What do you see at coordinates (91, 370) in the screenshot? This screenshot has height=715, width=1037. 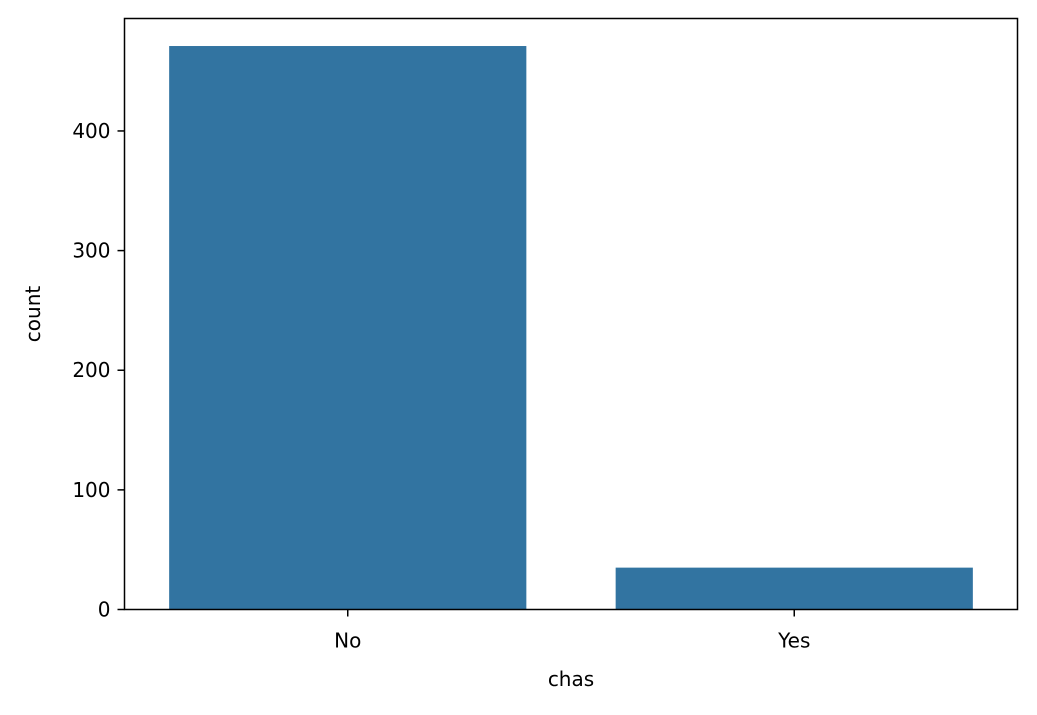 I see `y-tick-label: 200` at bounding box center [91, 370].